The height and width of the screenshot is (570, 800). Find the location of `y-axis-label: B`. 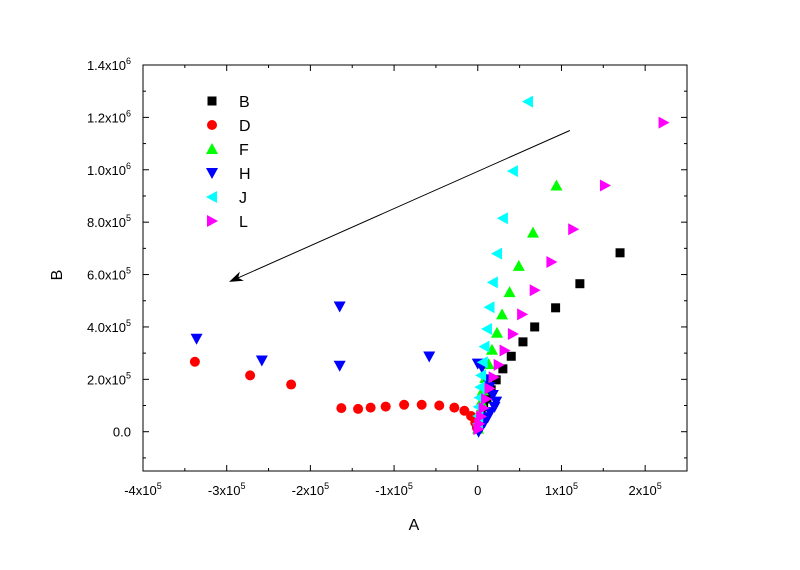

y-axis-label: B is located at coordinates (57, 275).